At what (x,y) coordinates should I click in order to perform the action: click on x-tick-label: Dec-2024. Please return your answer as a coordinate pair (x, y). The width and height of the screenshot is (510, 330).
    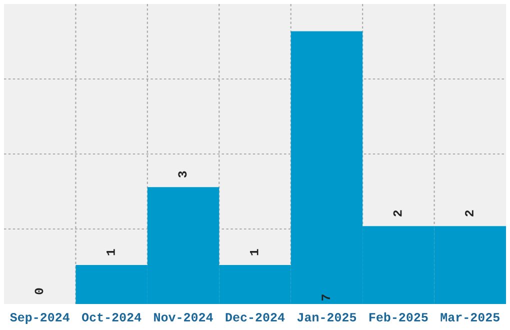
    Looking at the image, I should click on (255, 317).